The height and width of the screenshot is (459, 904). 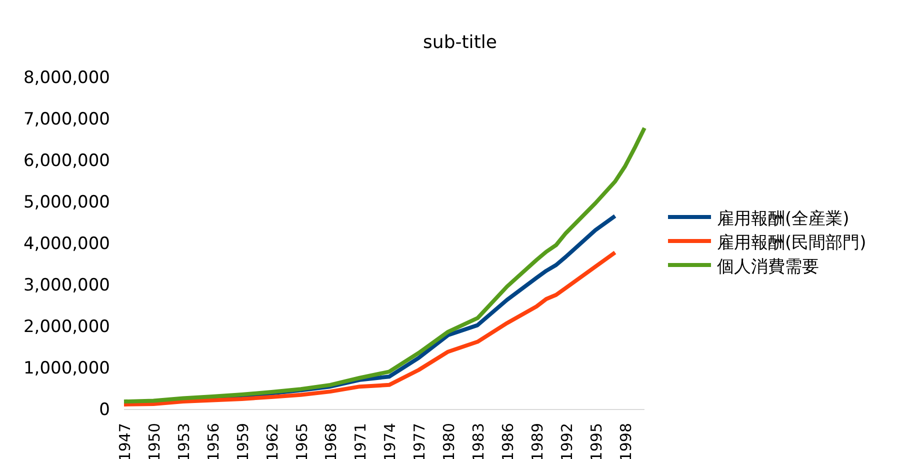 I want to click on legend-label: 雇用報酬(全産業), so click(x=783, y=219).